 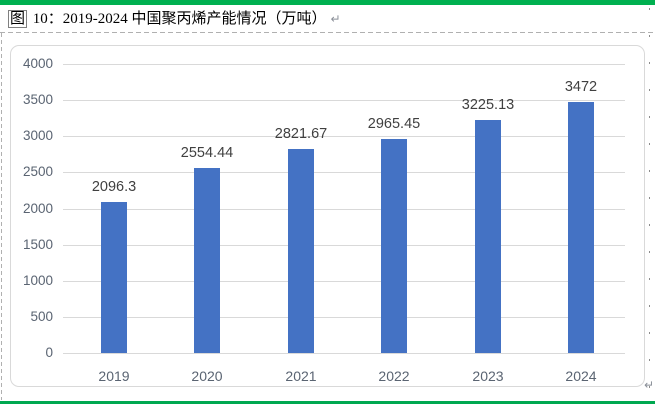 What do you see at coordinates (394, 376) in the screenshot?
I see `x-tick-label: 2022` at bounding box center [394, 376].